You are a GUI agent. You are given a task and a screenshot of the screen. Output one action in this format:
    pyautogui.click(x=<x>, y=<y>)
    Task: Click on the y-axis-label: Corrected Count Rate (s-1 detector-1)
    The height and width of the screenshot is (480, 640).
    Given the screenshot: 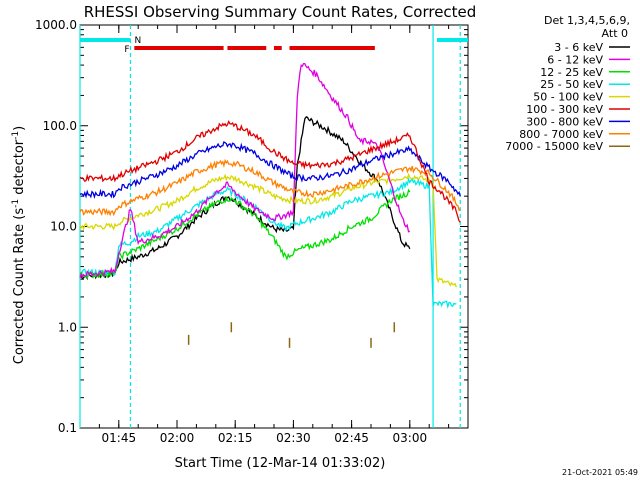 What is the action you would take?
    pyautogui.click(x=19, y=245)
    